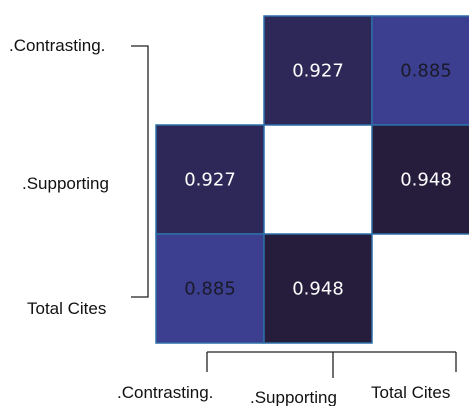 The width and height of the screenshot is (469, 406). Describe the element at coordinates (331, 364) in the screenshot. I see `column-bracket` at that location.